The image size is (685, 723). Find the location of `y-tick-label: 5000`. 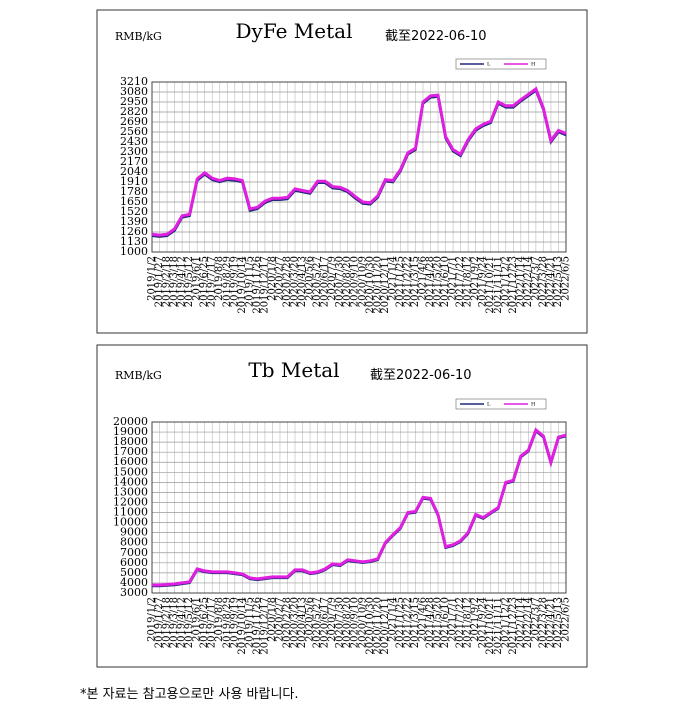

y-tick-label: 5000 is located at coordinates (134, 572).